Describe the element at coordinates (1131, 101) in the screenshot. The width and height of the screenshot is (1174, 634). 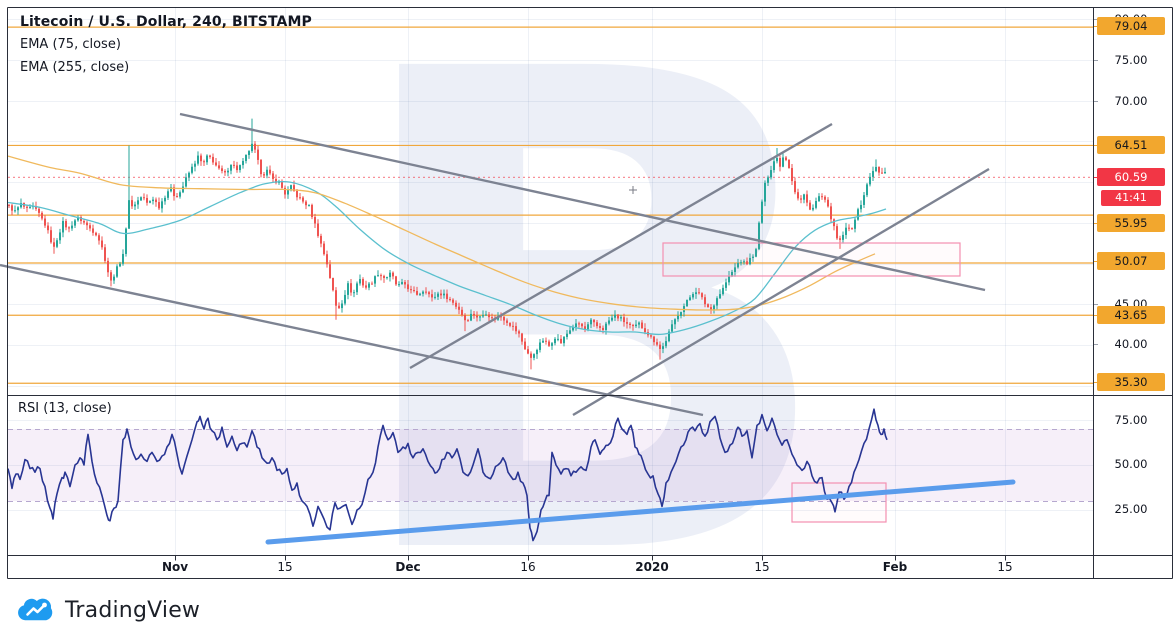
I see `price-label-70-00: 70.00` at that location.